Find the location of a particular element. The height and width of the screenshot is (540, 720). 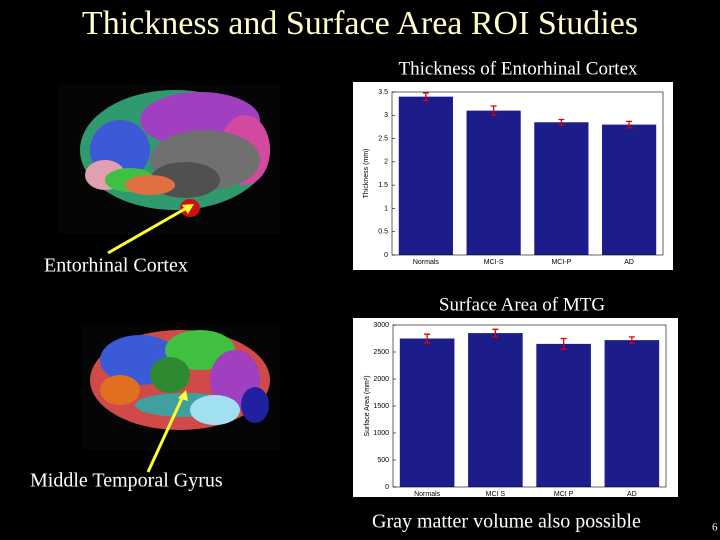

y-tick-label: 1 is located at coordinates (386, 208).